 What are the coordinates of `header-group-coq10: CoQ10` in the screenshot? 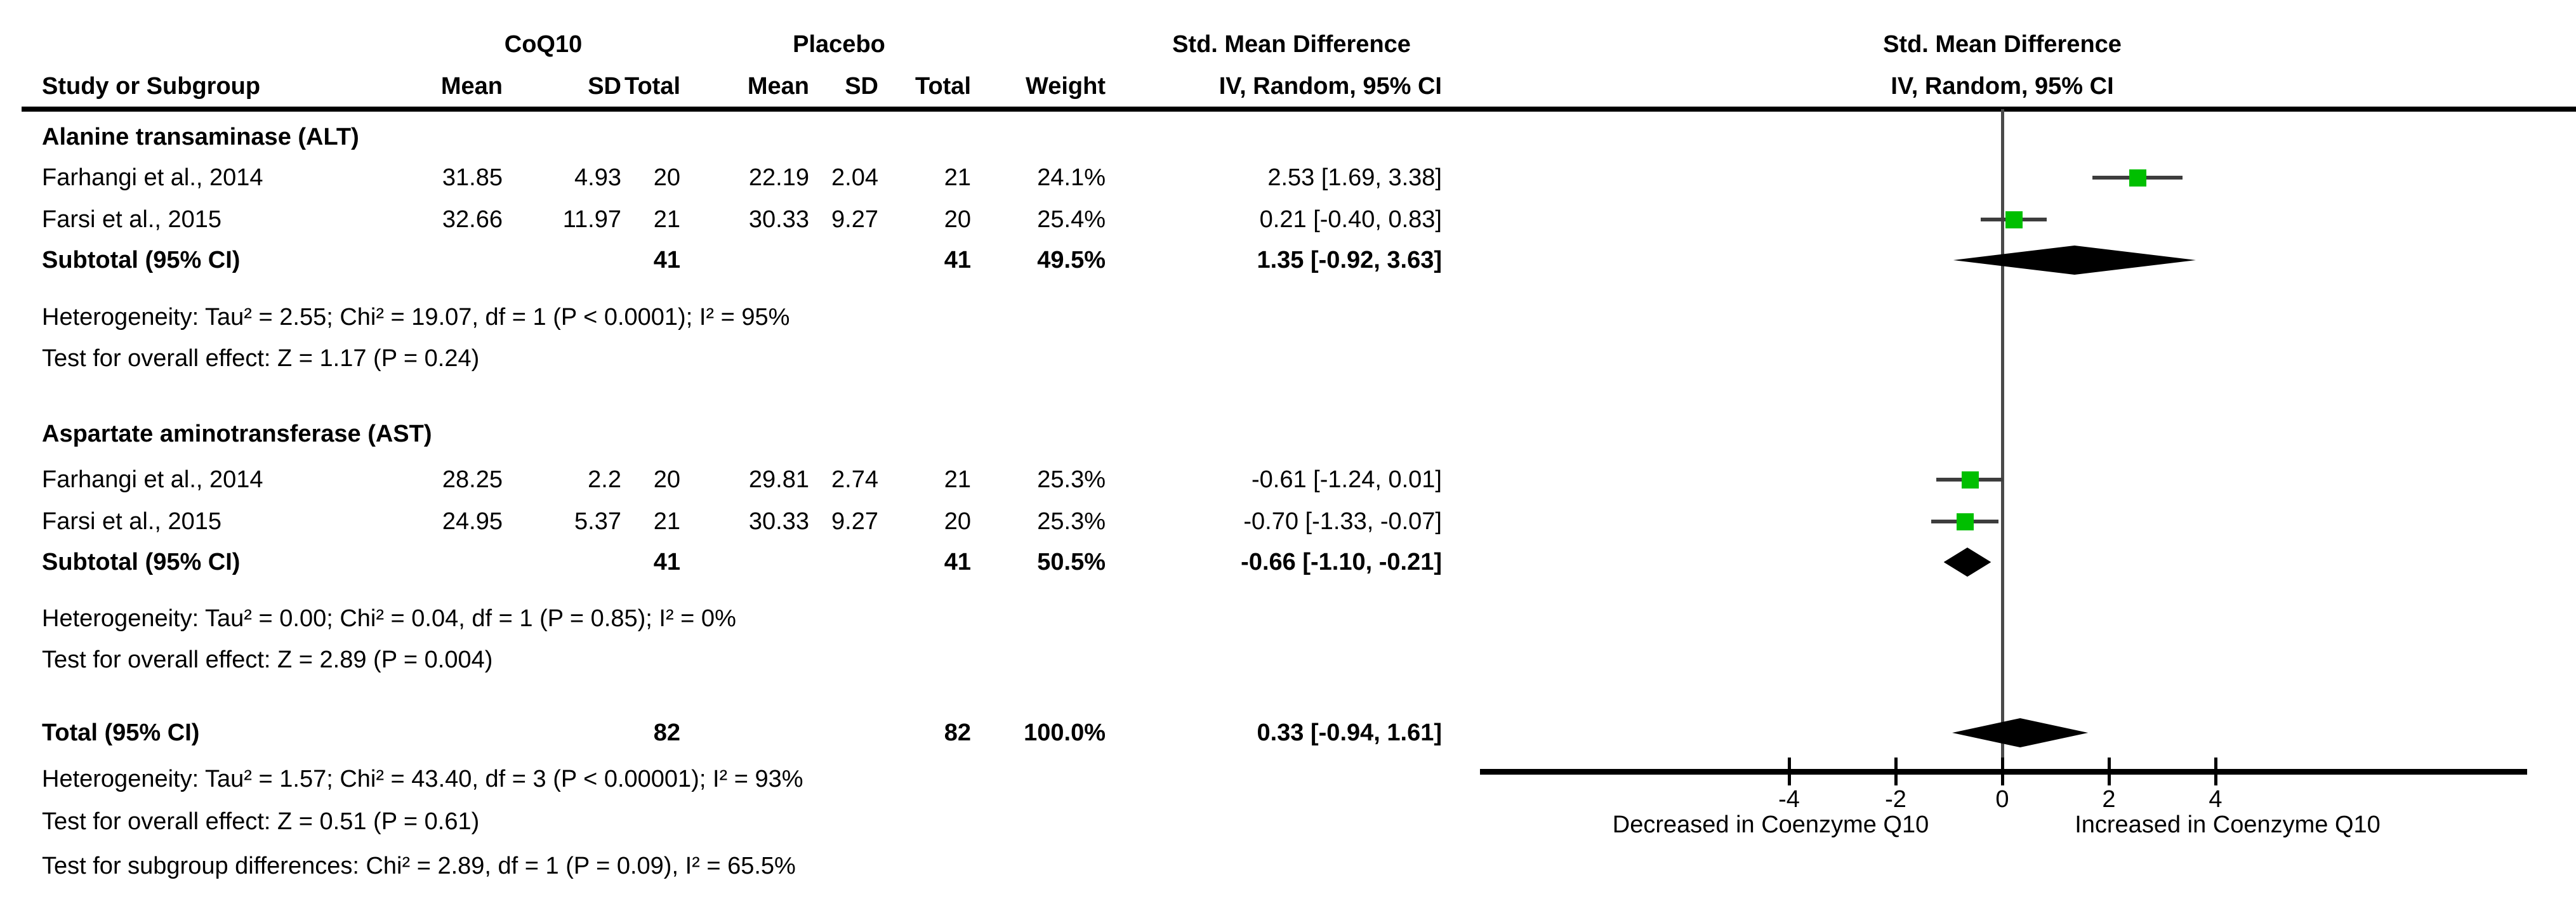 It's located at (544, 44).